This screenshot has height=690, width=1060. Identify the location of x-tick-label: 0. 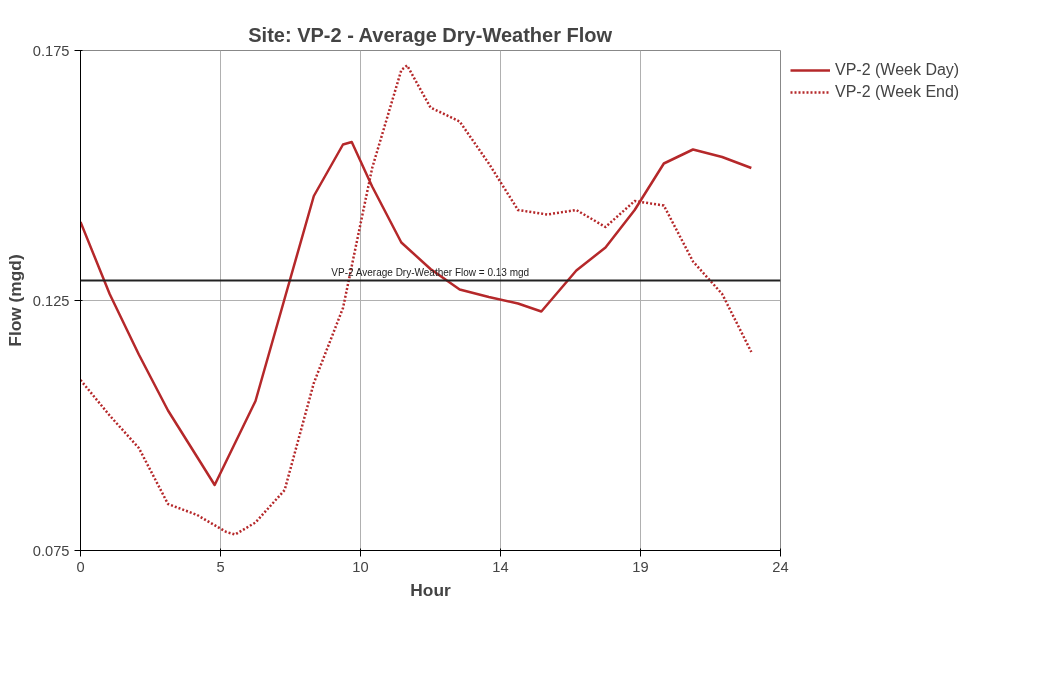
(80, 566).